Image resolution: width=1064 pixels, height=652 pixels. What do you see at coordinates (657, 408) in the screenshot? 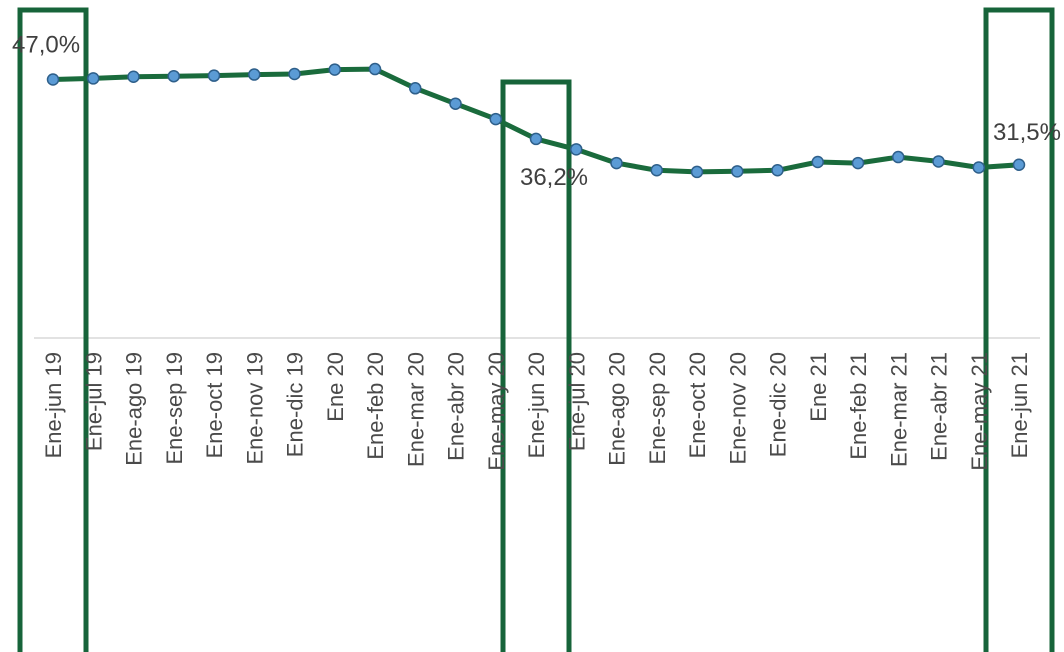
I see `x-tick-label: Ene-sep 20` at bounding box center [657, 408].